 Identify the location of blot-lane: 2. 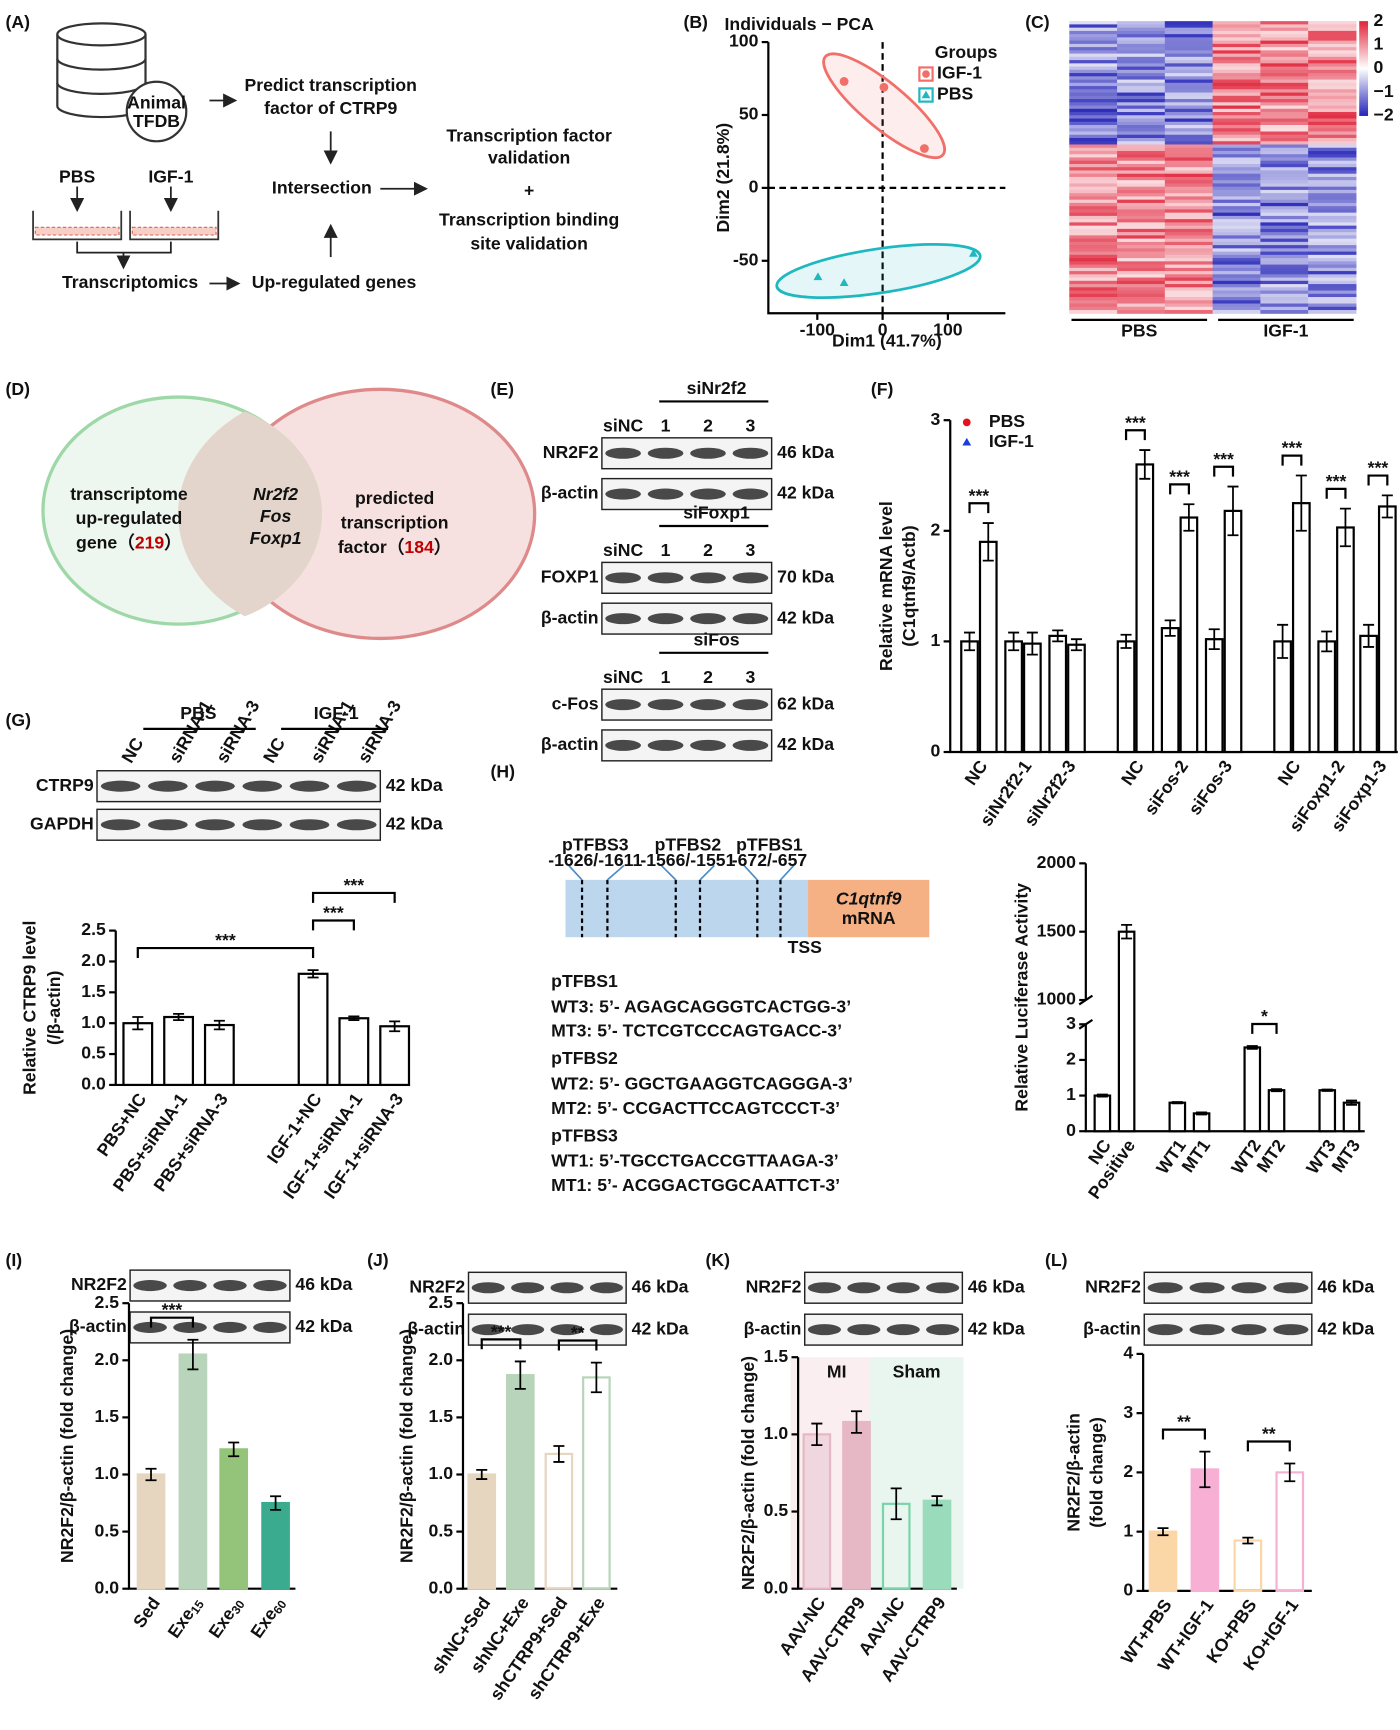
(708, 677).